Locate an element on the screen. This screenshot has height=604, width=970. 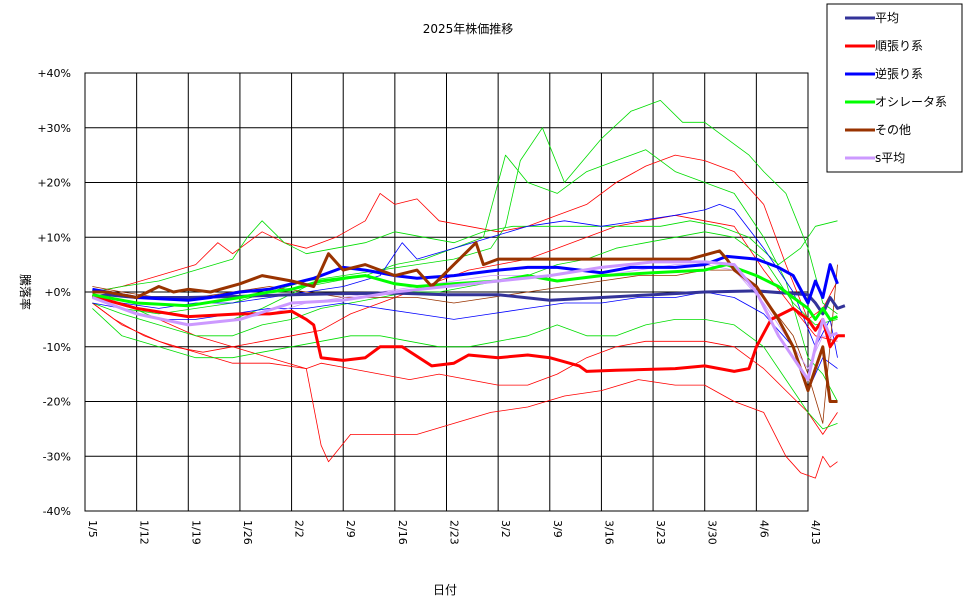
y-tick-label: +10% is located at coordinates (54, 237).